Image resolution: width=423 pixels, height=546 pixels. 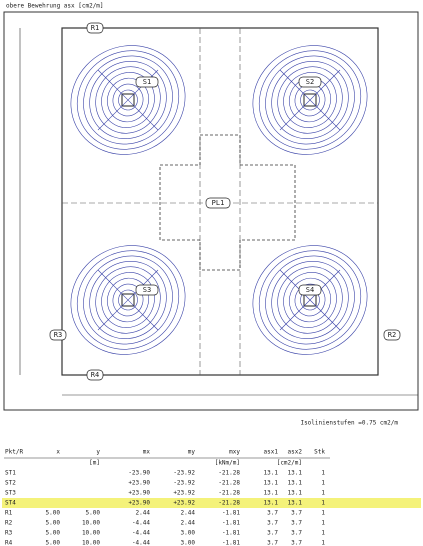 I want to click on table-cell: 3.00, so click(x=188, y=533).